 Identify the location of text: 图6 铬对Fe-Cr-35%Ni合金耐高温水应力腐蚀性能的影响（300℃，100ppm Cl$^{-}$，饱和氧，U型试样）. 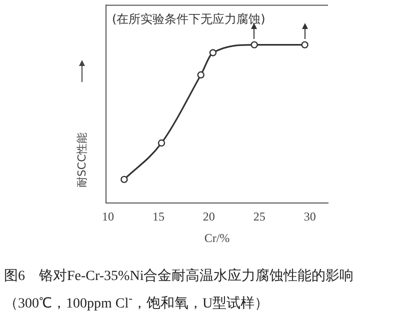
(179, 290).